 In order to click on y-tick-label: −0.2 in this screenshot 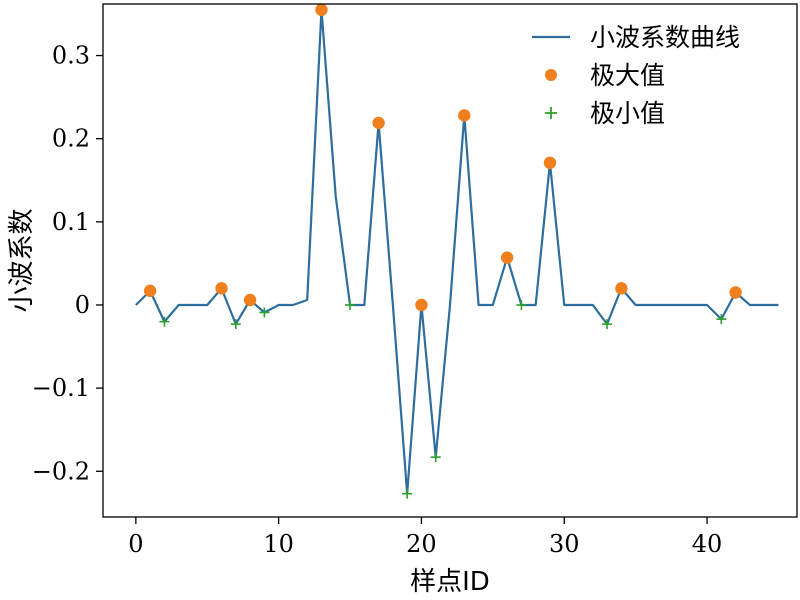, I will do `click(61, 471)`.